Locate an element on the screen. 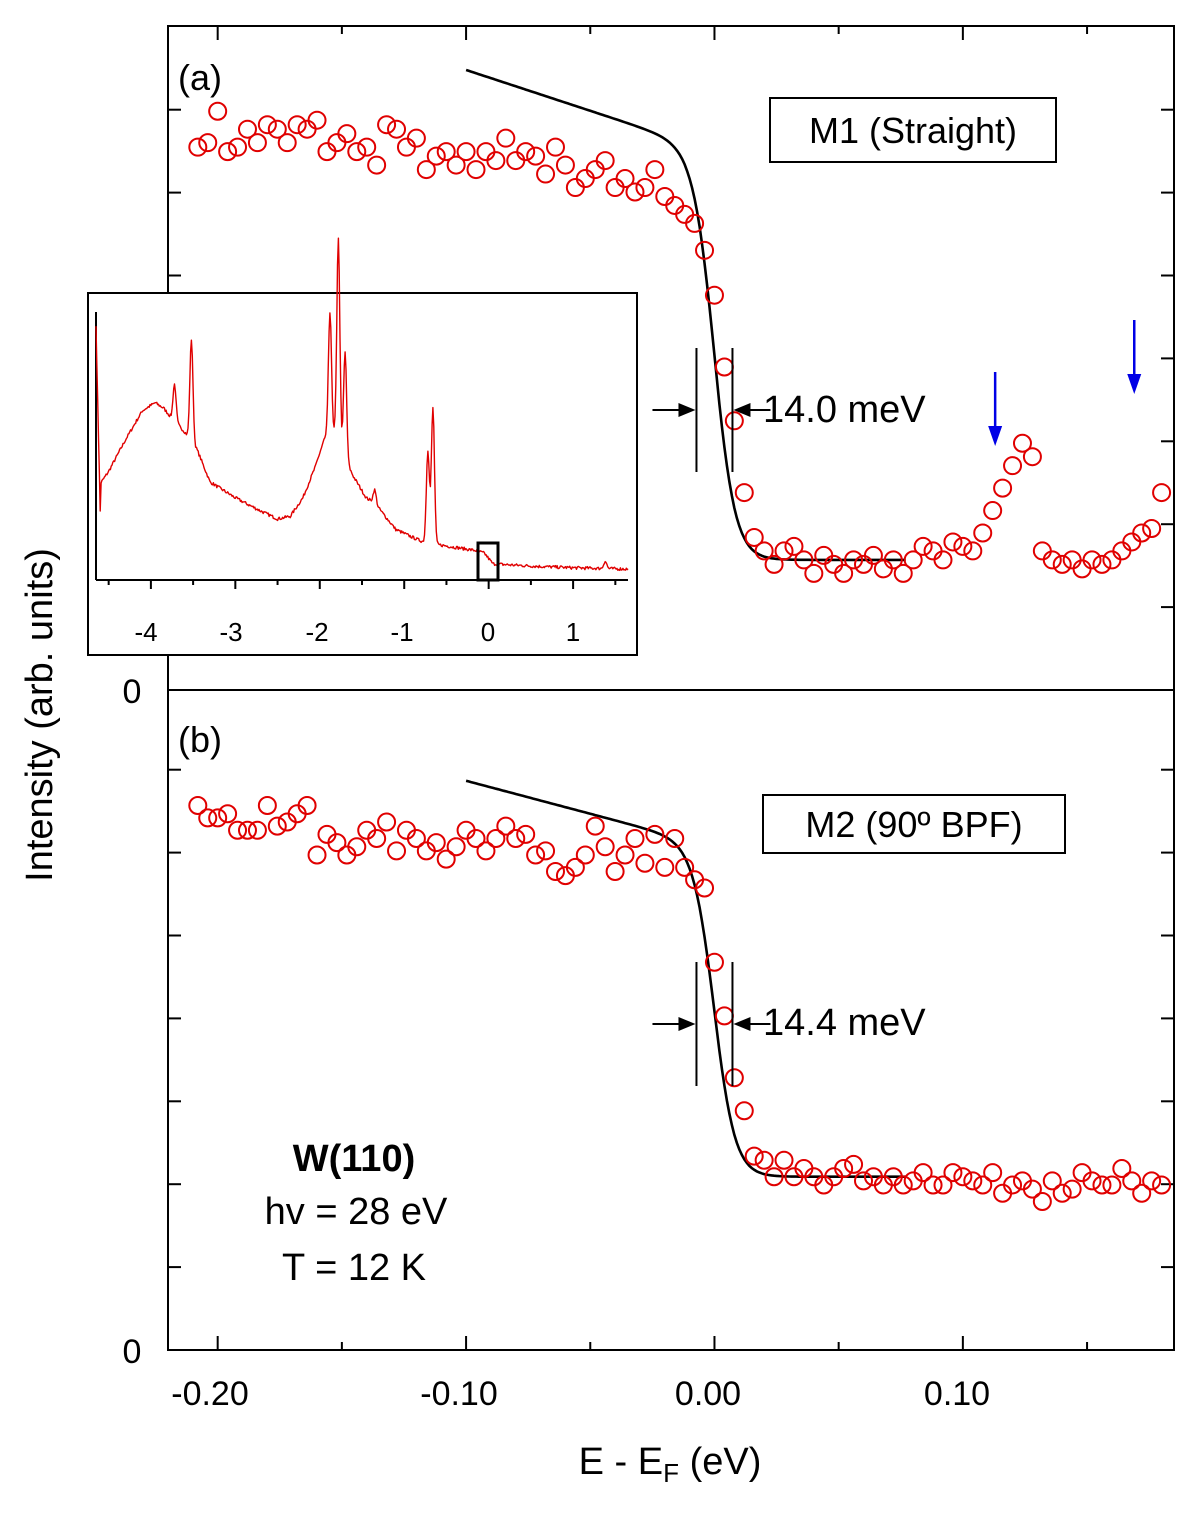 This screenshot has width=1188, height=1514. panel-b-label: (b) is located at coordinates (200, 739).